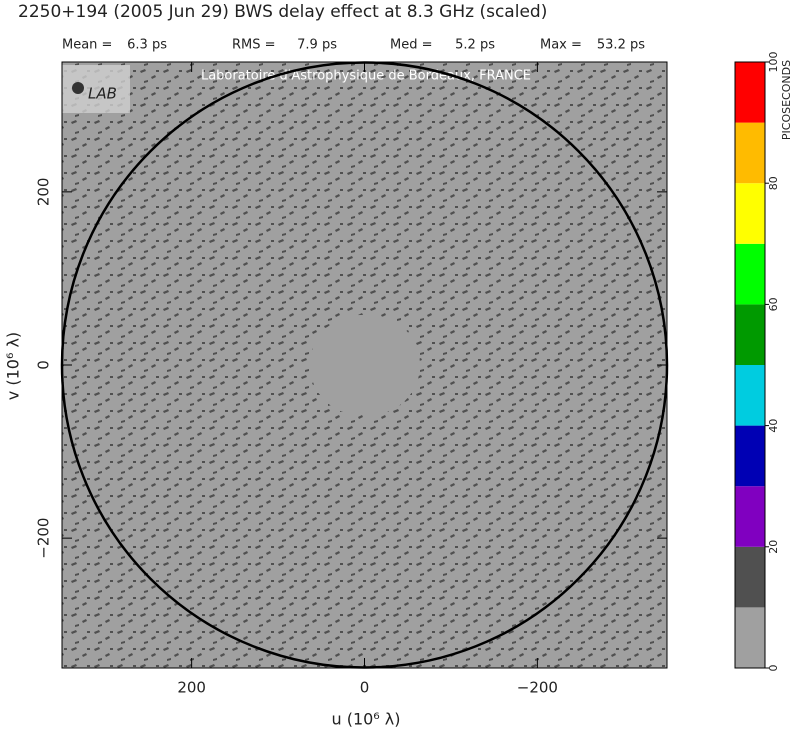 Image resolution: width=792 pixels, height=735 pixels. Describe the element at coordinates (365, 688) in the screenshot. I see `x-tick-label: 0` at that location.